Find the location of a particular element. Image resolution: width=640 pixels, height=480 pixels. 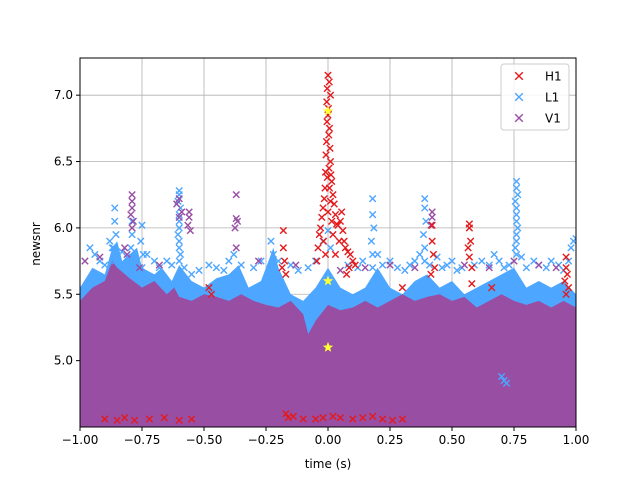

legend: H1 L1 V1 is located at coordinates (535, 97).